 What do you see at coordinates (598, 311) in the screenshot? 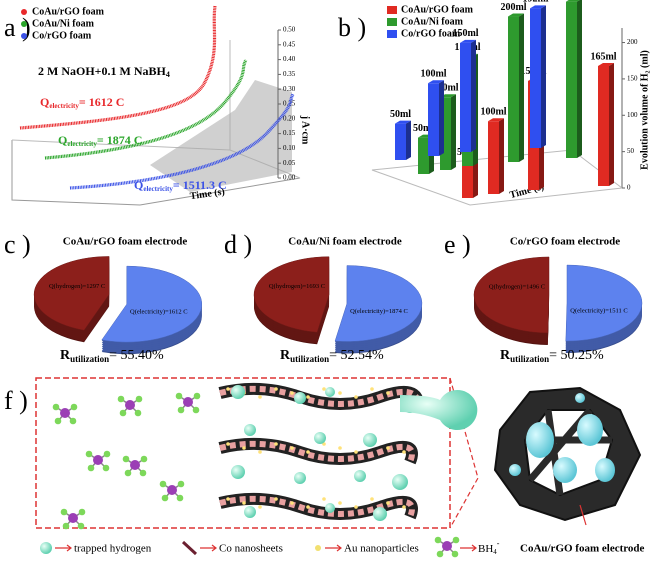
I see `slice-label: Q(electricity)=1511 C` at bounding box center [598, 311].